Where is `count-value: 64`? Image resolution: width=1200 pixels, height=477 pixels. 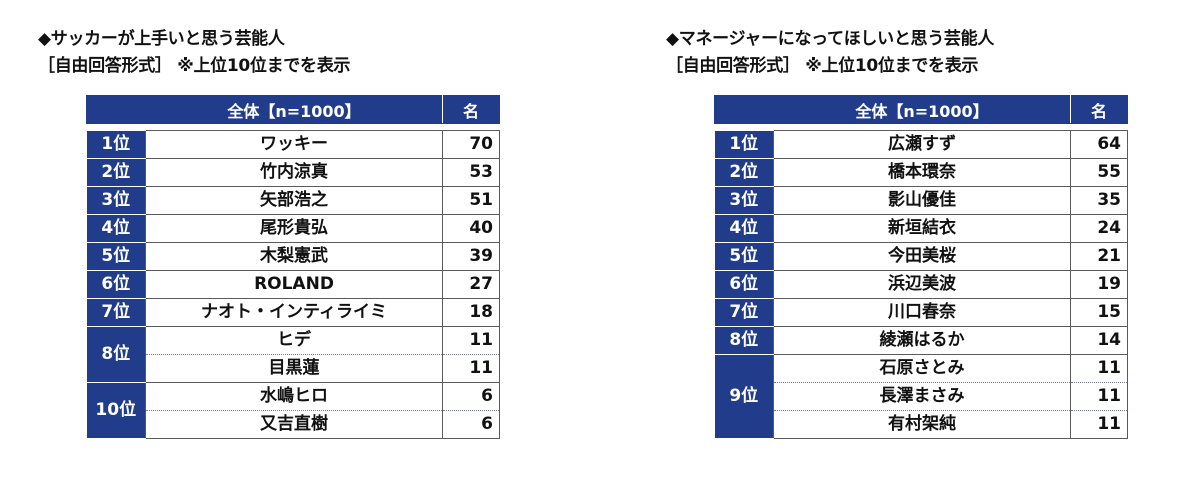
count-value: 64 is located at coordinates (1099, 144).